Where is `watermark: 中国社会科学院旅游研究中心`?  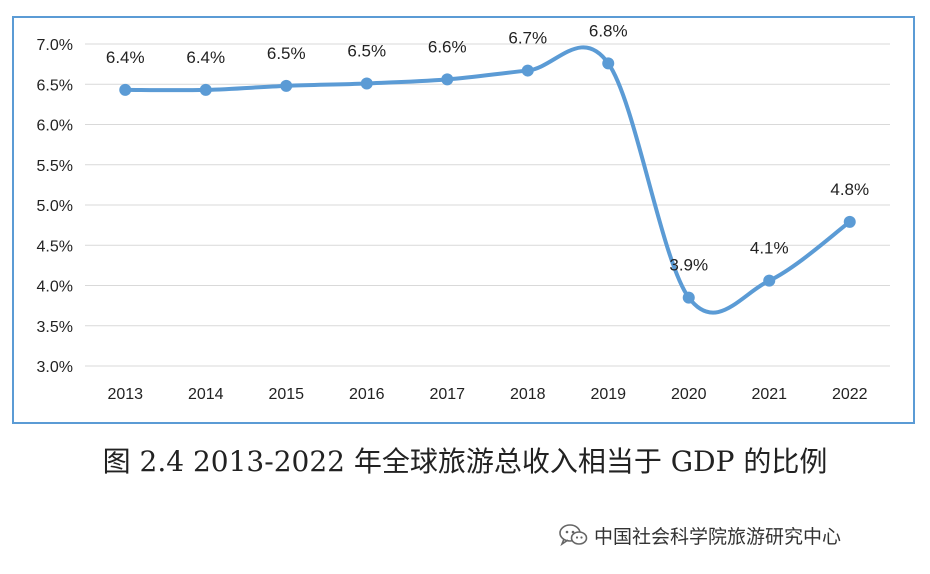 watermark: 中国社会科学院旅游研究中心 is located at coordinates (699, 535).